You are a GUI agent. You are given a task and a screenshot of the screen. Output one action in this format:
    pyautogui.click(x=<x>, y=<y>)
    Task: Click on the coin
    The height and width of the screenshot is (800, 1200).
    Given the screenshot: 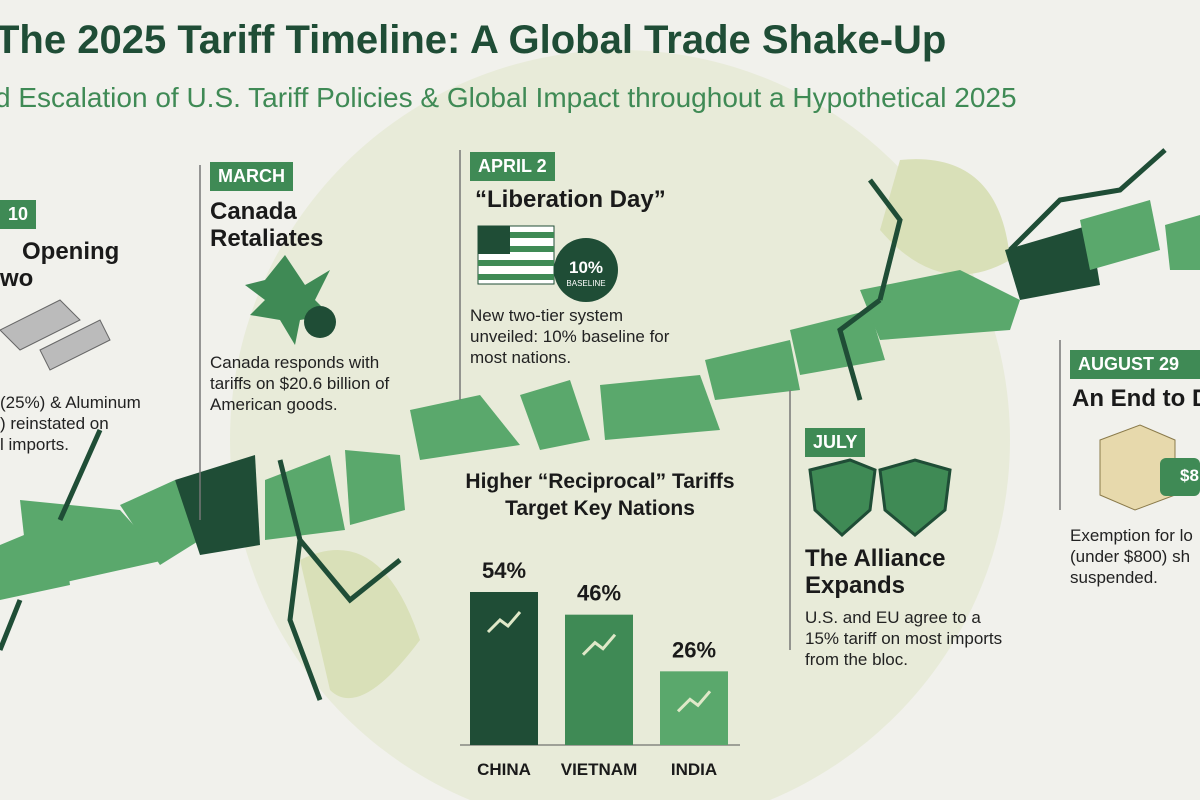 What is the action you would take?
    pyautogui.click(x=320, y=322)
    